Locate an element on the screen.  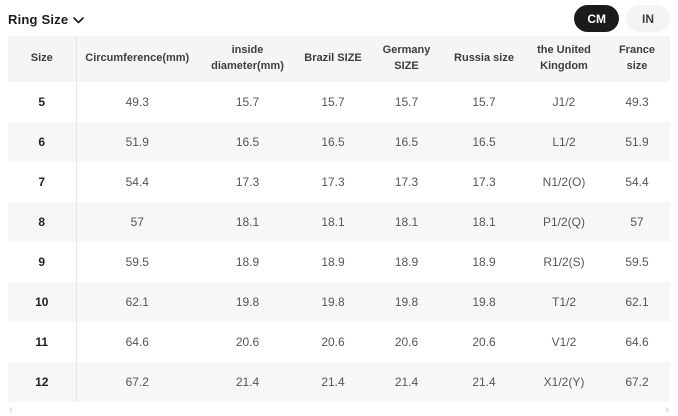
table-cell-size: 10 is located at coordinates (42, 302).